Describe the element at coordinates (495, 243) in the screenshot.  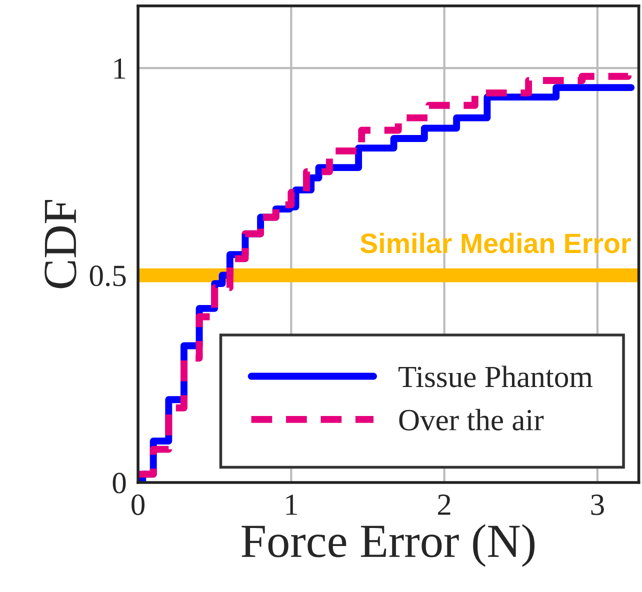
I see `ref-line-label: Similar Median Error` at that location.